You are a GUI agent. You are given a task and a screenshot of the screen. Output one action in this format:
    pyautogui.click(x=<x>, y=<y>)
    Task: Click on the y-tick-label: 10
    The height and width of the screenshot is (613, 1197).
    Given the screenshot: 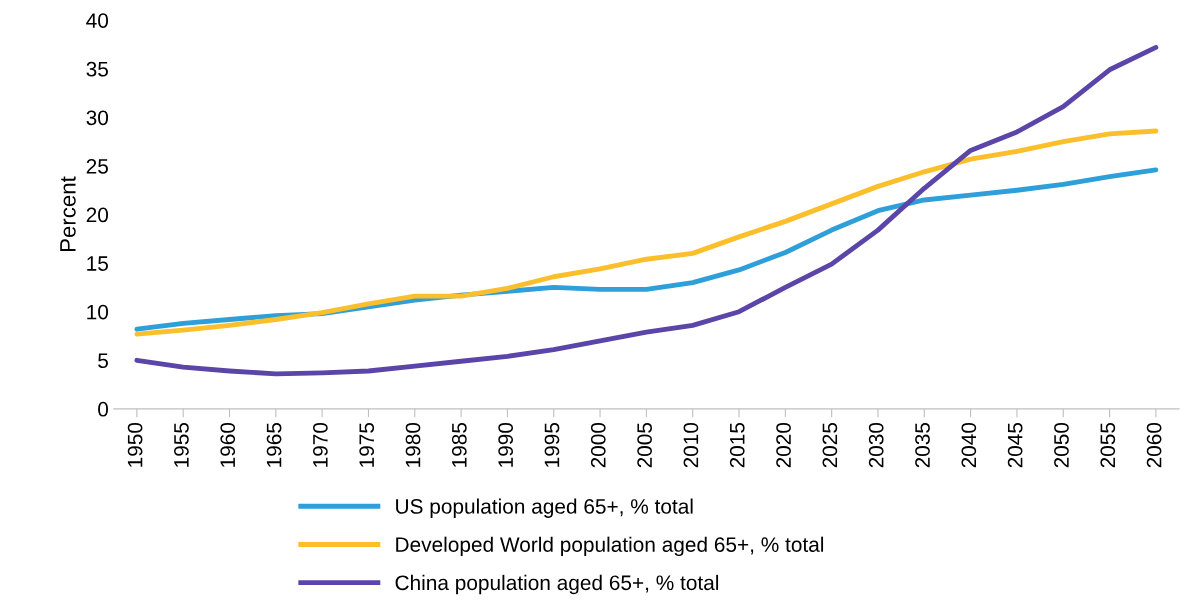 What is the action you would take?
    pyautogui.click(x=98, y=312)
    